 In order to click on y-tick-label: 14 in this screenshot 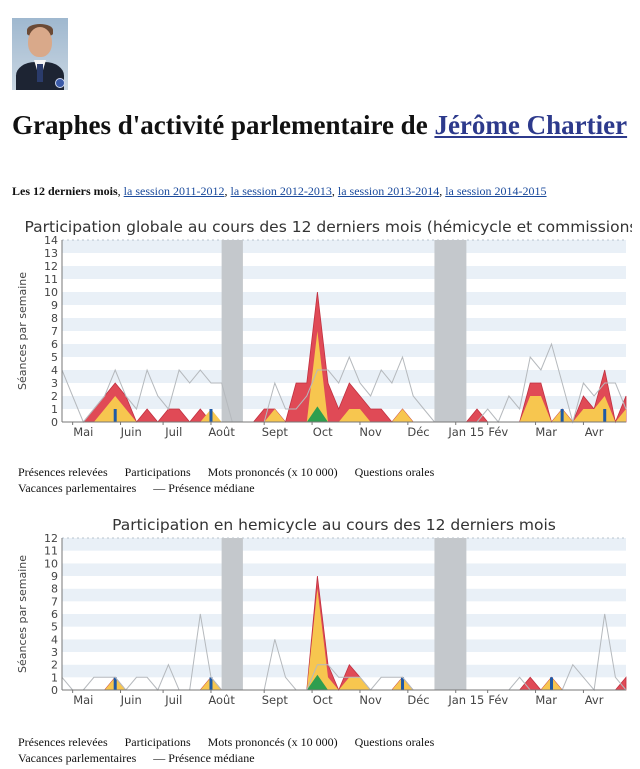, I will do `click(51, 240)`.